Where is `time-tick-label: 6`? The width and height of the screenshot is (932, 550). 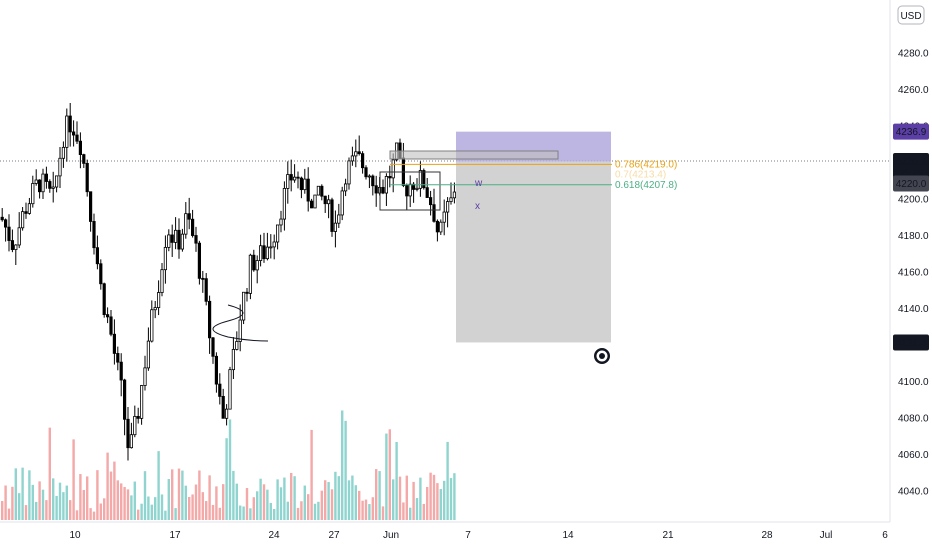
time-tick-label: 6 is located at coordinates (885, 535).